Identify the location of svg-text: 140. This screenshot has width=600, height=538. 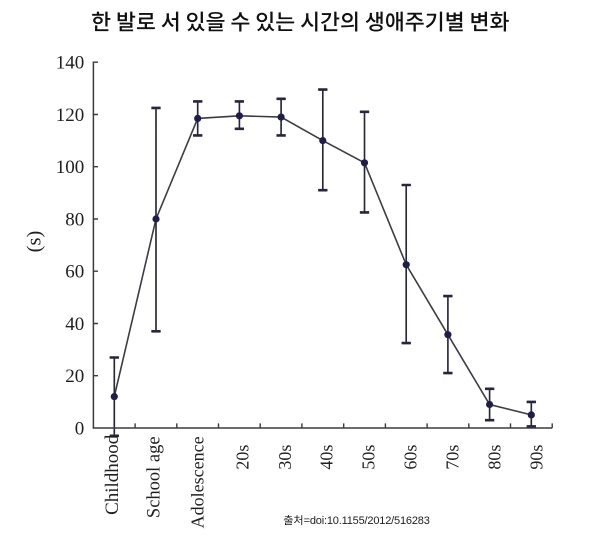
(70, 63).